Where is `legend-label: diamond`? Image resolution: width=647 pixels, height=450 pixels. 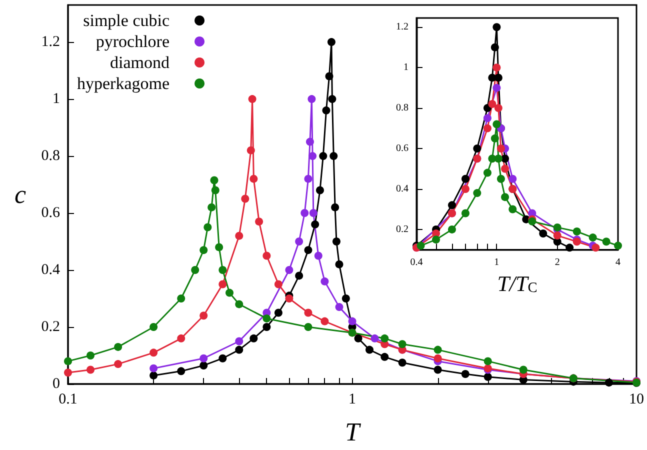 legend-label: diamond is located at coordinates (140, 62).